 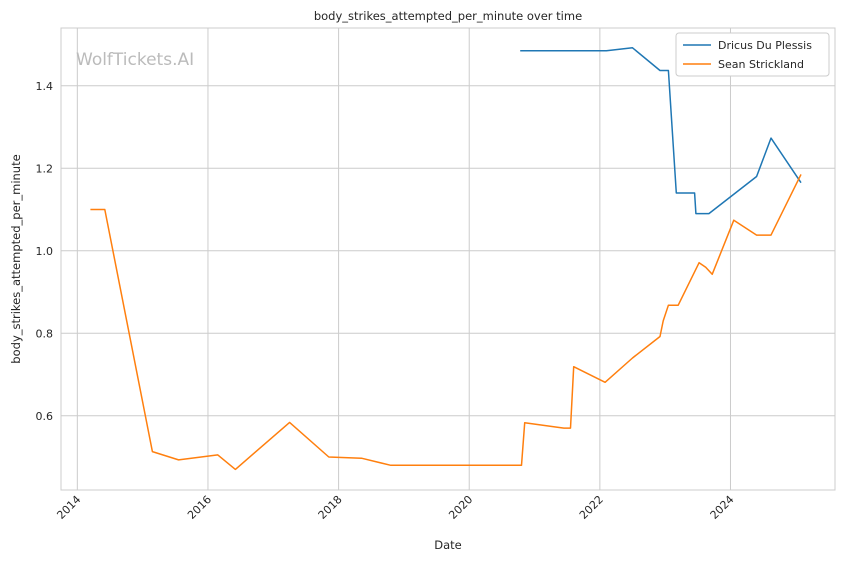 What do you see at coordinates (448, 545) in the screenshot?
I see `x-axis-label: Date` at bounding box center [448, 545].